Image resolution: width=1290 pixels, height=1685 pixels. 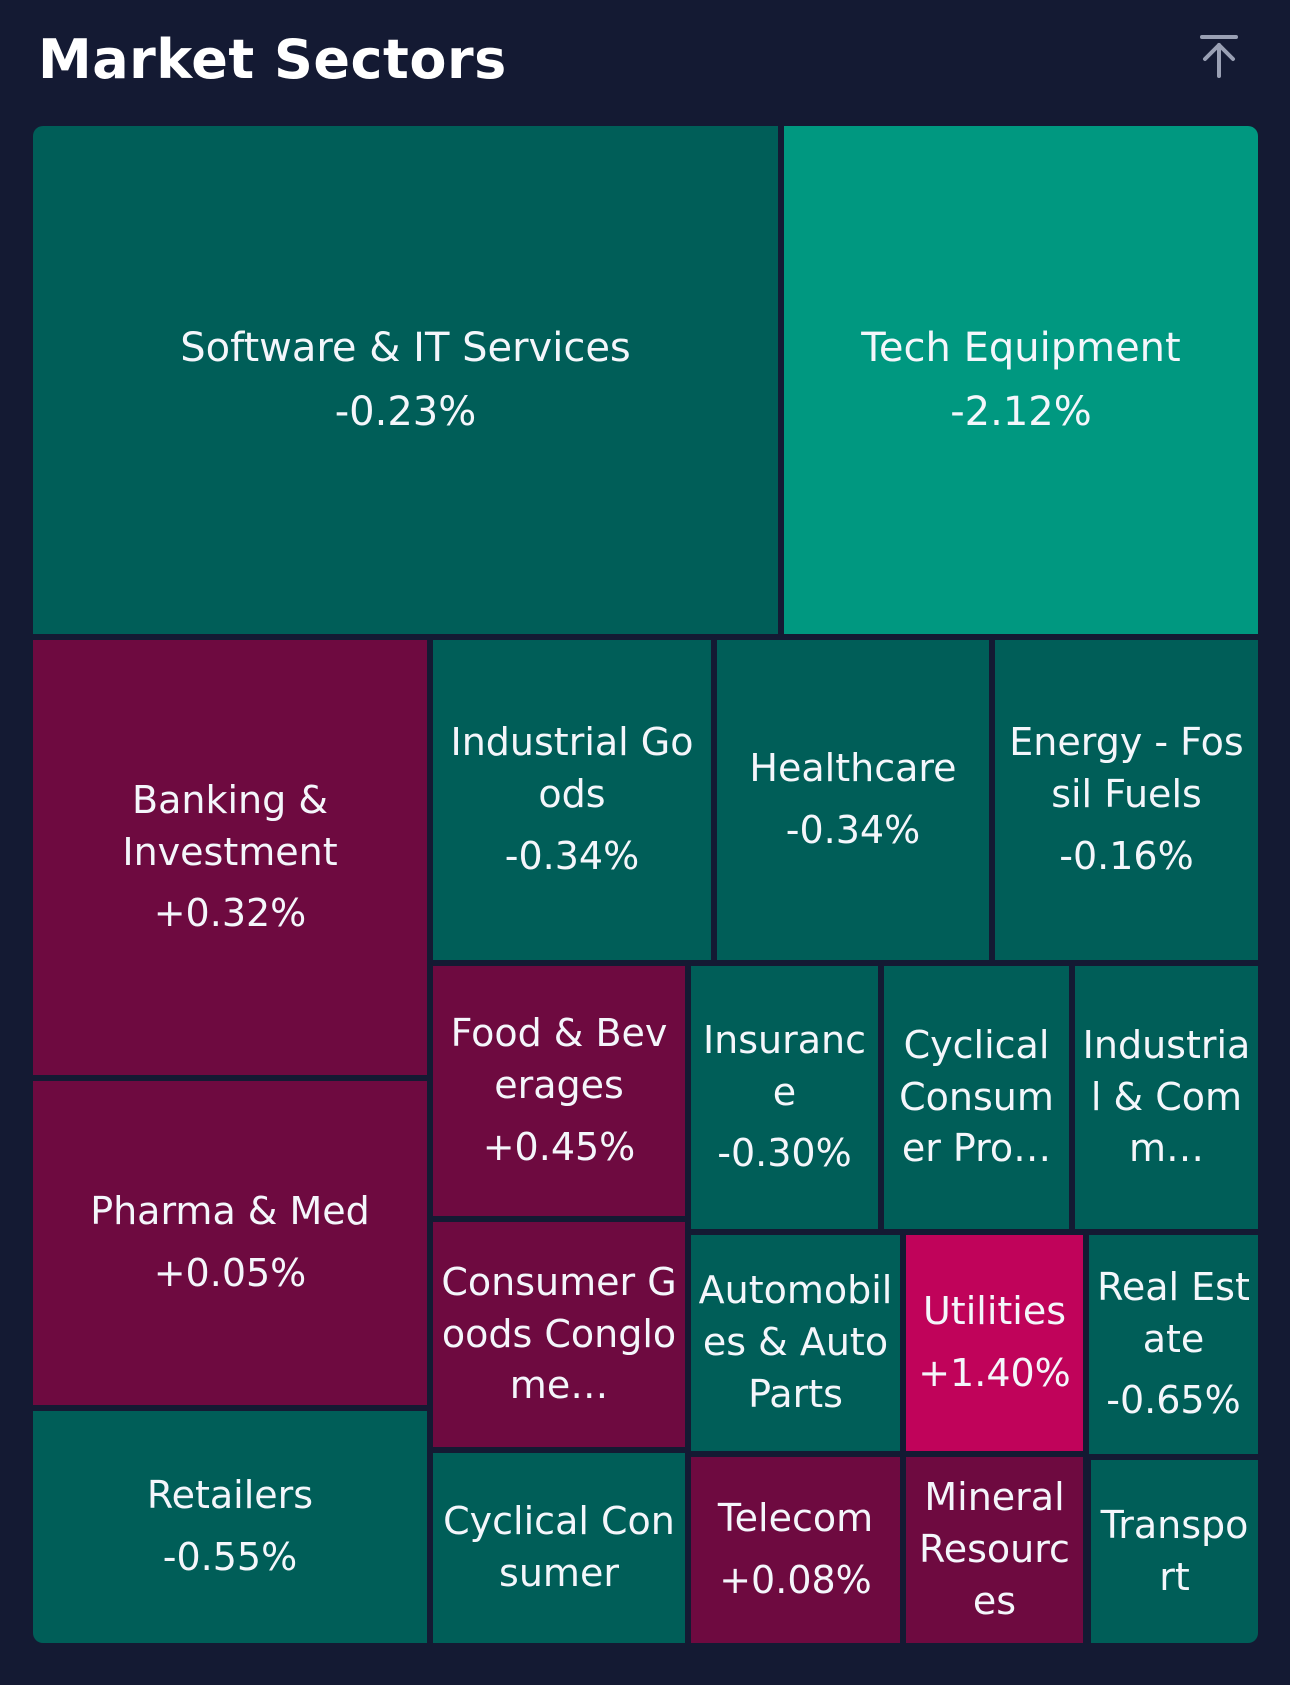 What do you see at coordinates (795, 1518) in the screenshot?
I see `sector-name: Telecom` at bounding box center [795, 1518].